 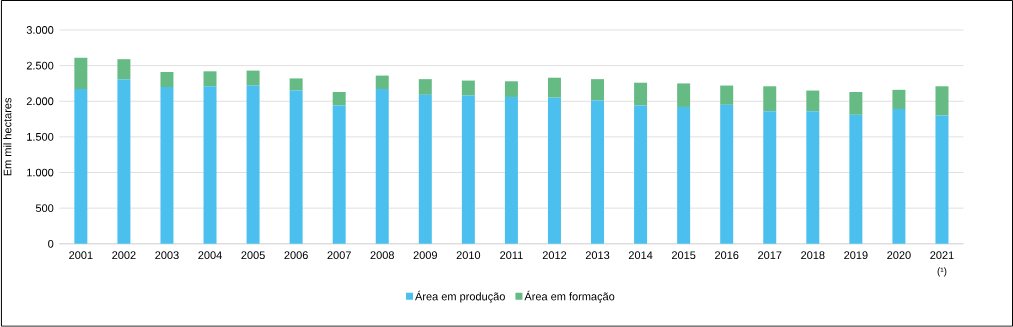 What do you see at coordinates (770, 255) in the screenshot?
I see `x-tick-label: 2017` at bounding box center [770, 255].